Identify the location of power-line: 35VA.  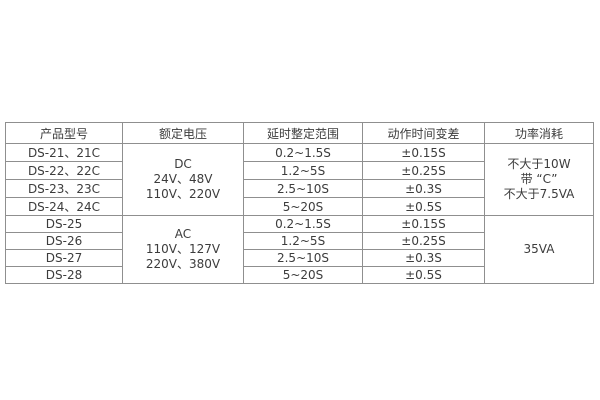
(539, 249).